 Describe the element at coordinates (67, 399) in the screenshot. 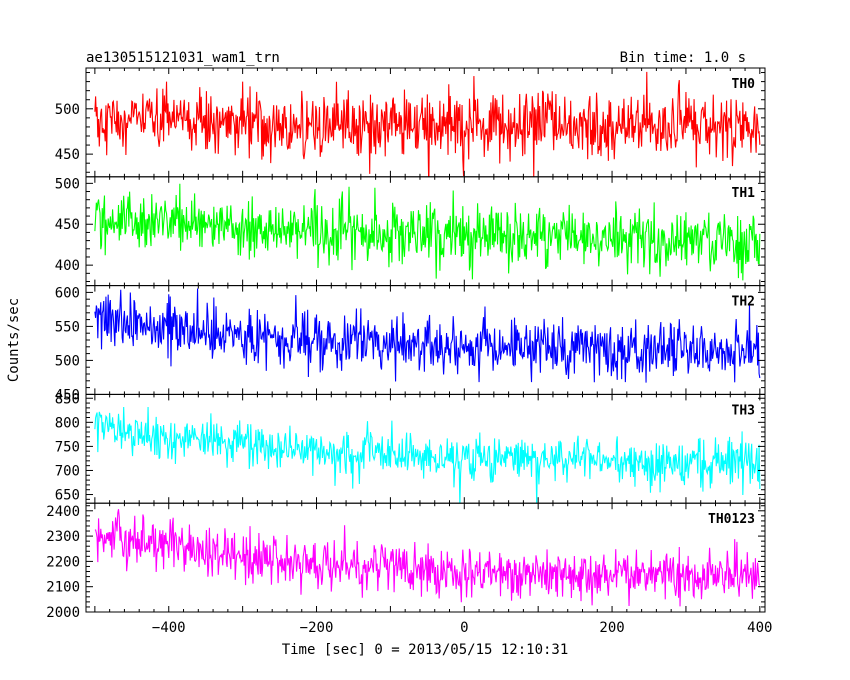

I see `y-tick-label: 850` at that location.